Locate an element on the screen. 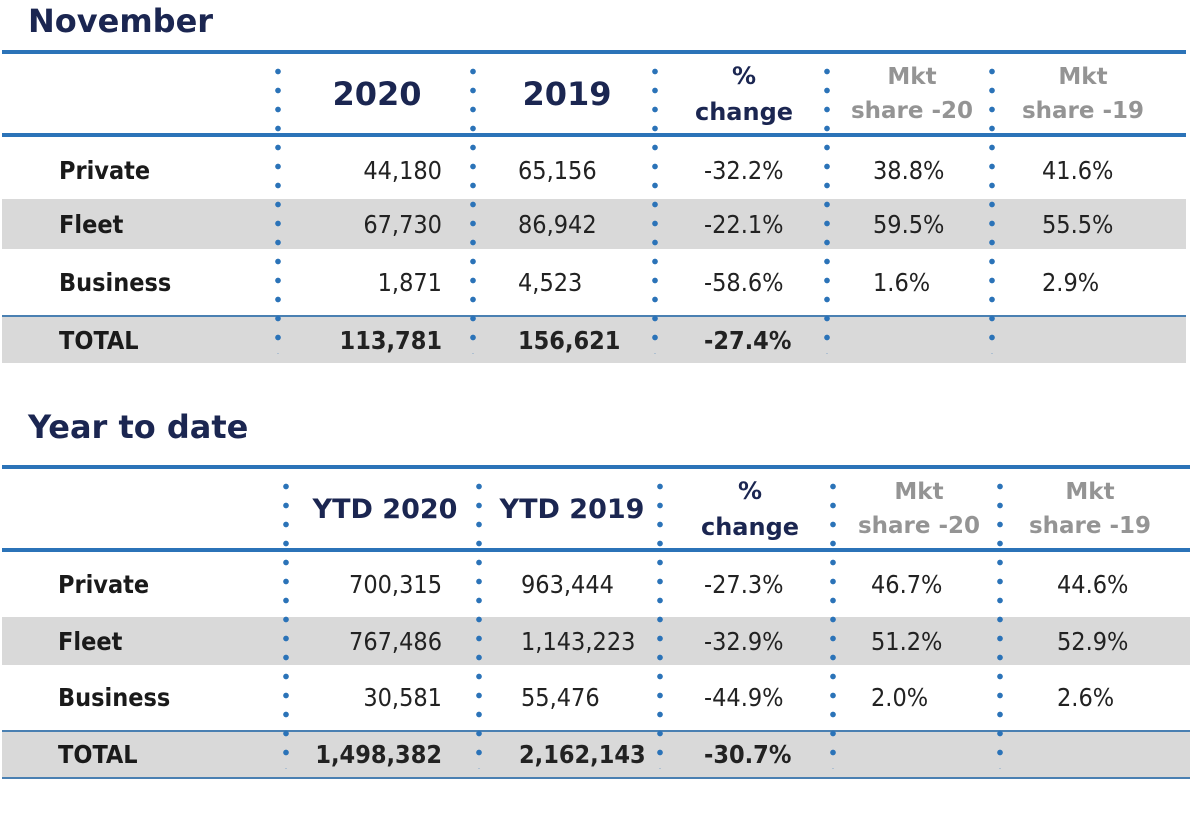 The image size is (1200, 830). table-row-total: TOTAL 113,781 156,621 -27.4% is located at coordinates (594, 340).